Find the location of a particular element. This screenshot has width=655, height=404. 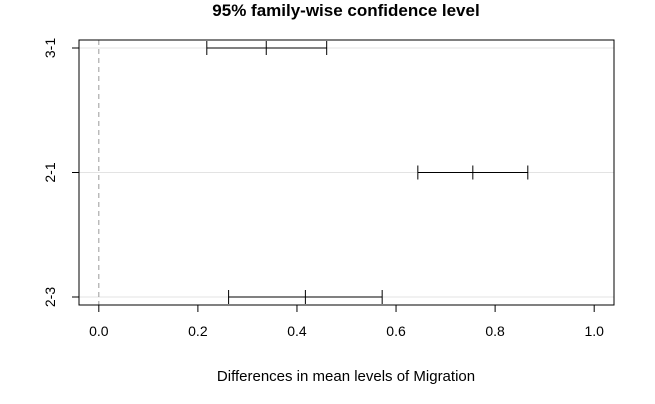

y-tick-label: 2-1 is located at coordinates (50, 172).